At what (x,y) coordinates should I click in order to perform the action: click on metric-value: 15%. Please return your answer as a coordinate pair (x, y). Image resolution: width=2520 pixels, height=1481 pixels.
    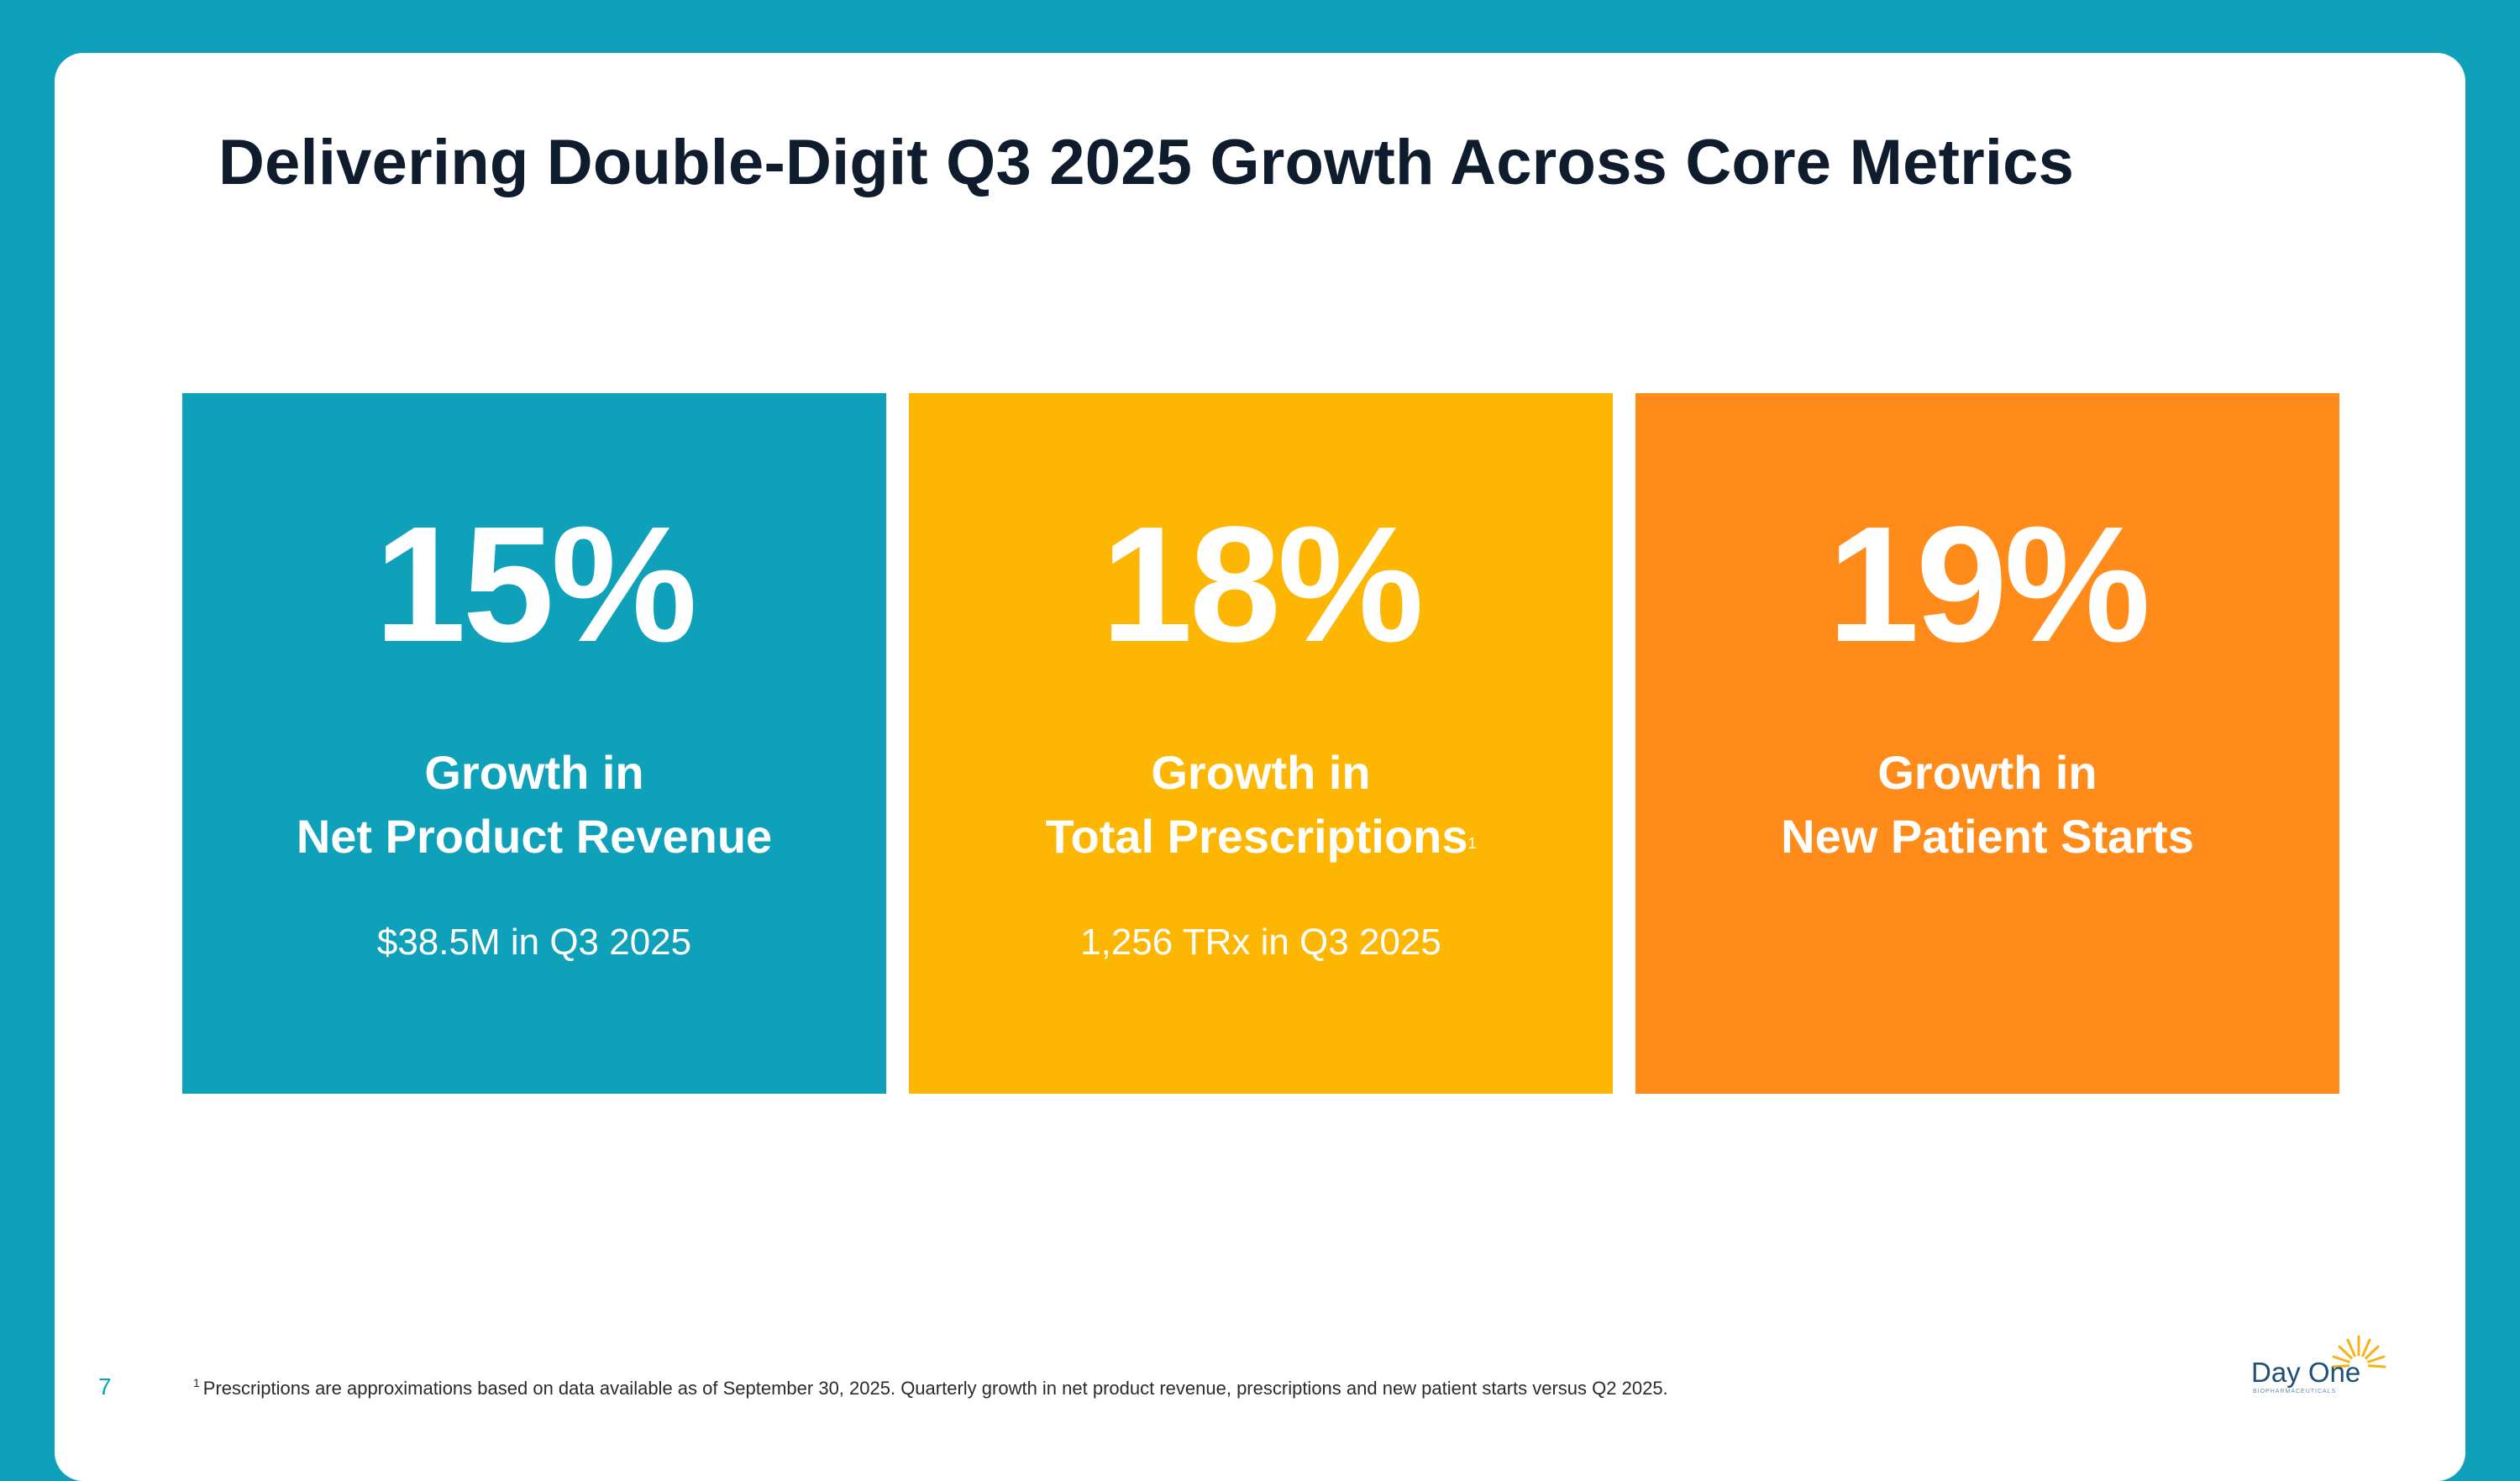
    Looking at the image, I should click on (535, 584).